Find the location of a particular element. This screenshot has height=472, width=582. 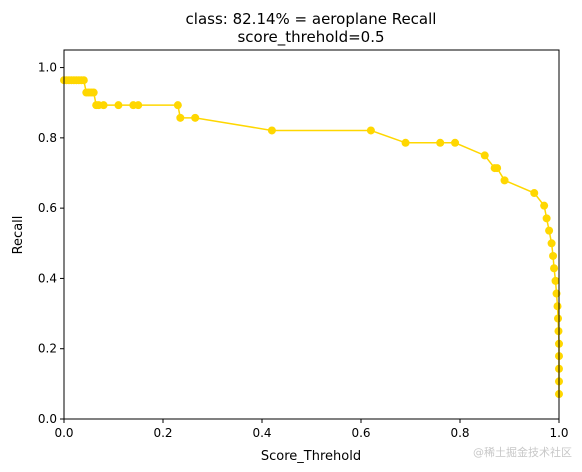

x-axis-label: Score_Threhold is located at coordinates (311, 456).